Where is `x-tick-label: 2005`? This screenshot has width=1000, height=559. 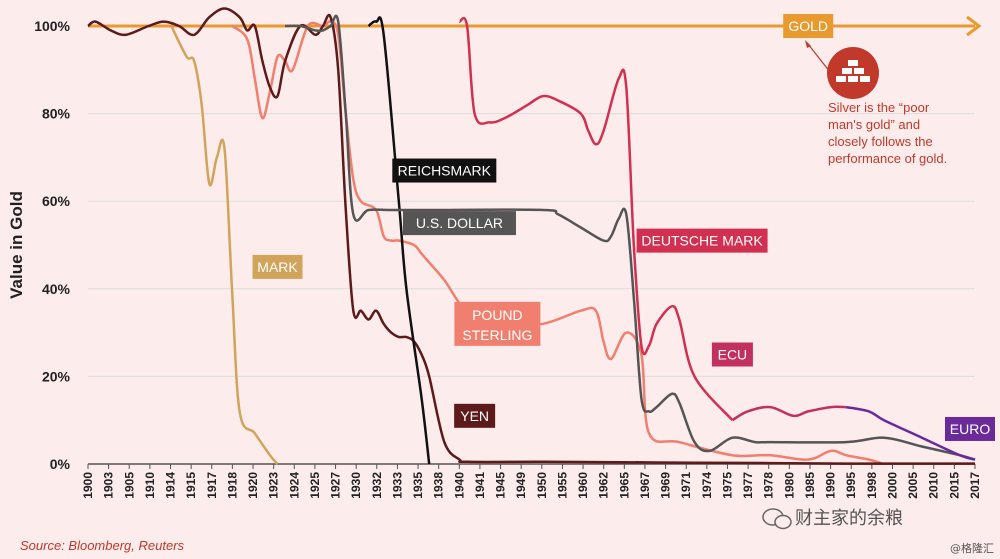
x-tick-label: 2005 is located at coordinates (913, 485).